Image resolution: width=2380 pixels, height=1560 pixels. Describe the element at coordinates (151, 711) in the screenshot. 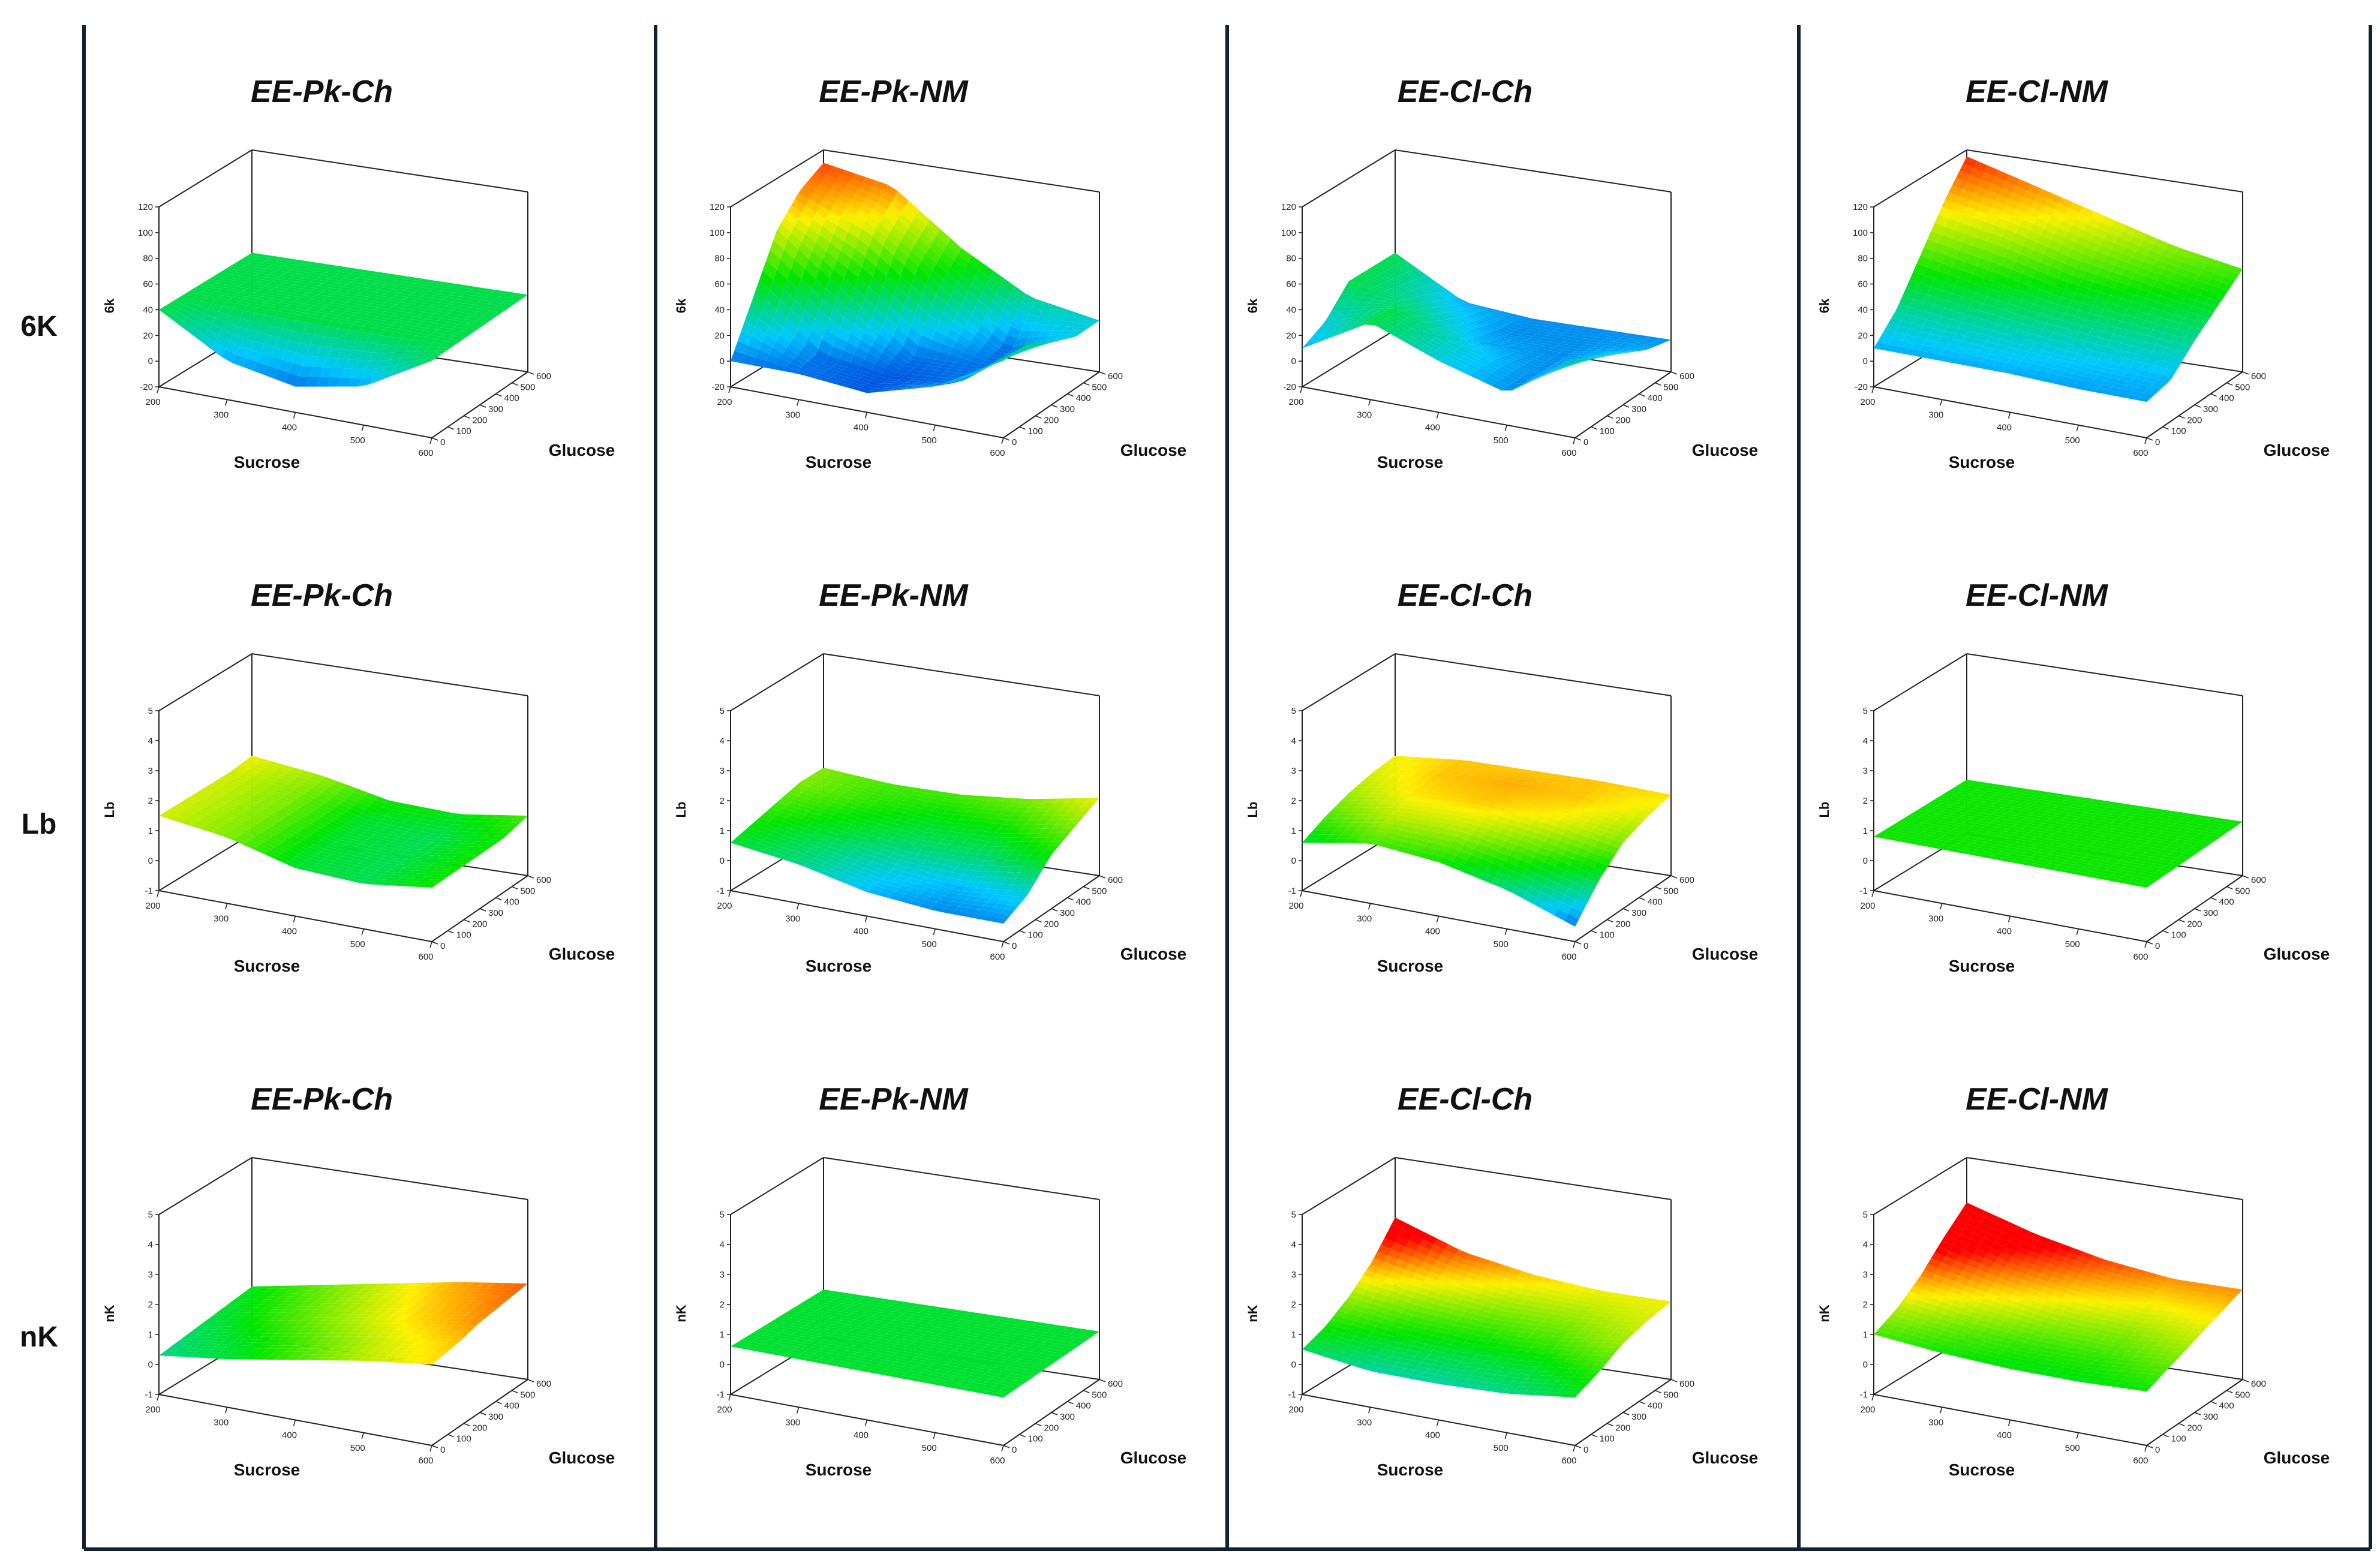

I see `z-tick-label: 5` at that location.